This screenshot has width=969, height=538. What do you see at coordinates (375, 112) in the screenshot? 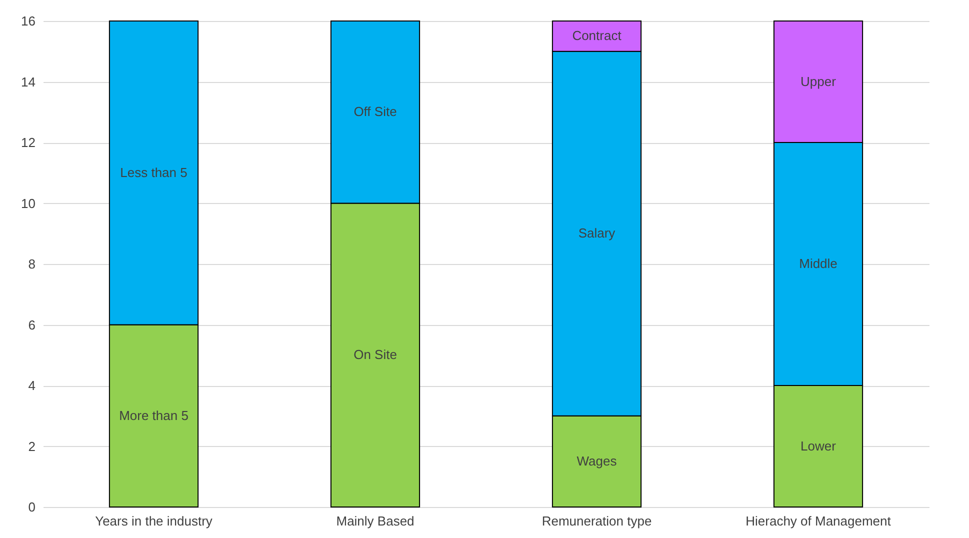
I see `data-label: Off Site` at bounding box center [375, 112].